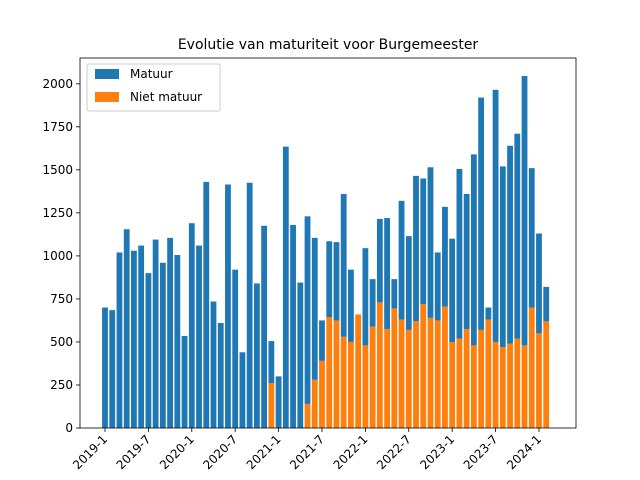 The width and height of the screenshot is (640, 480). Describe the element at coordinates (57, 127) in the screenshot. I see `y-tick-label-1750: 1750` at that location.